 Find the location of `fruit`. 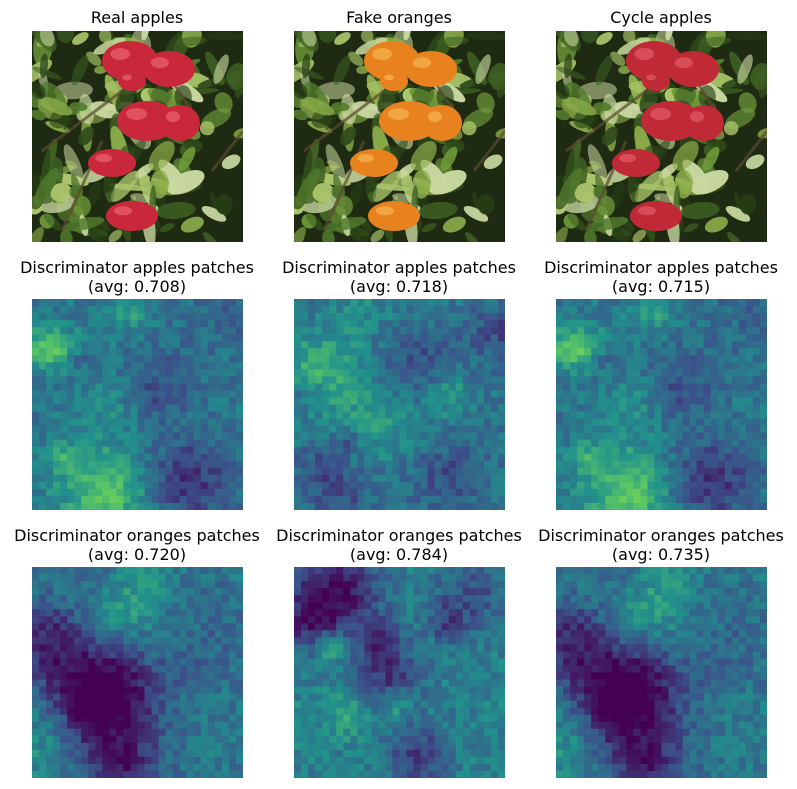

fruit is located at coordinates (374, 163).